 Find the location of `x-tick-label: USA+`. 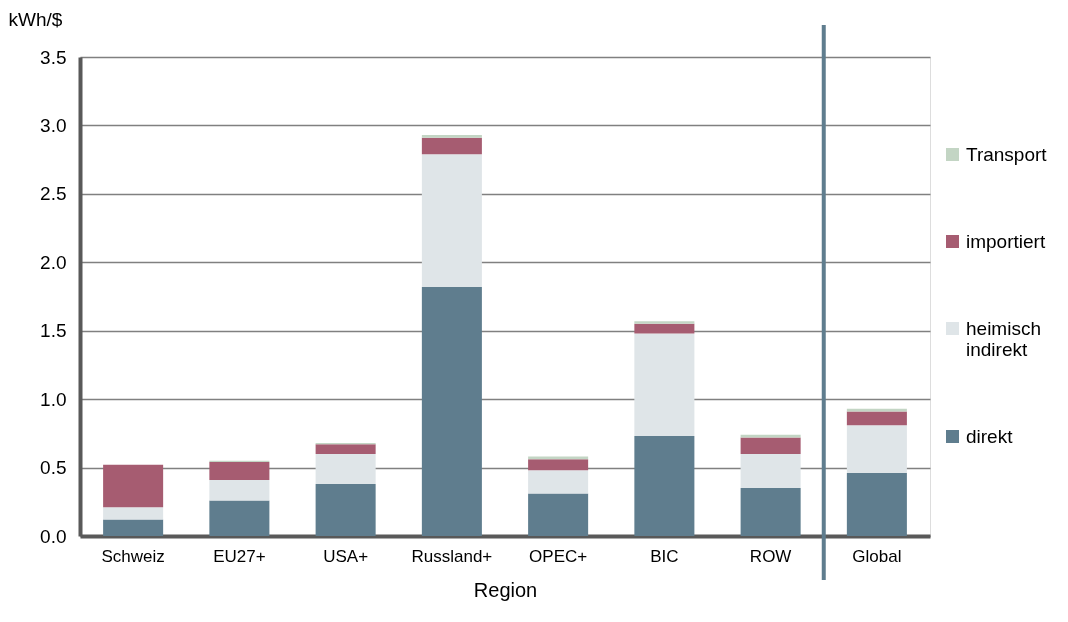

x-tick-label: USA+ is located at coordinates (346, 556).